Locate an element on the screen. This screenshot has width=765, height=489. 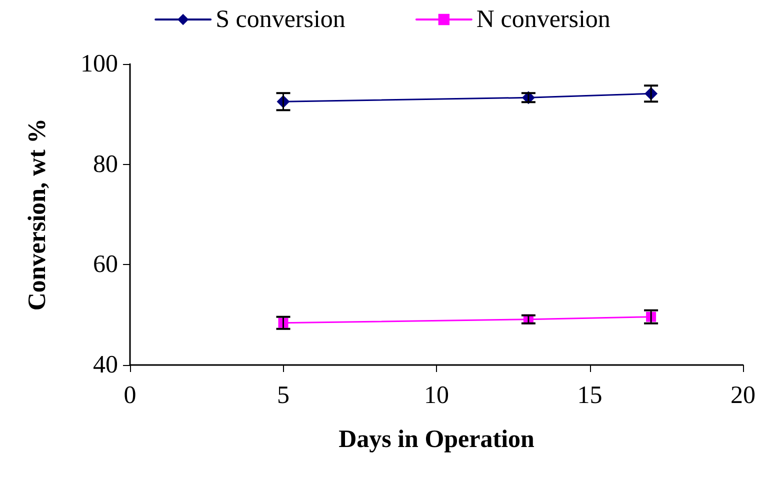
y-tick-label: 40 is located at coordinates (105, 365).